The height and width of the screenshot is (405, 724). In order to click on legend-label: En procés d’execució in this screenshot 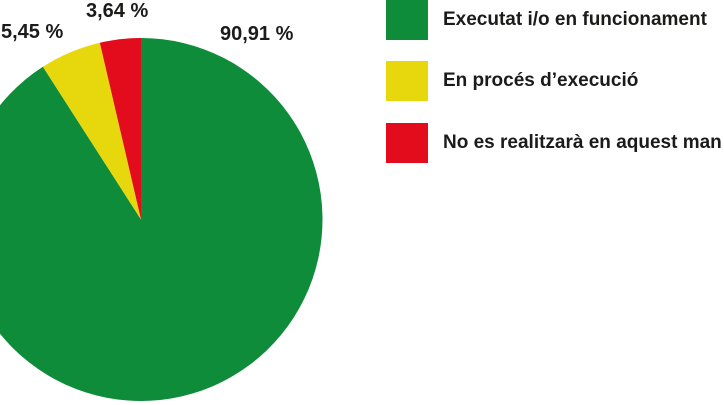, I will do `click(541, 80)`.